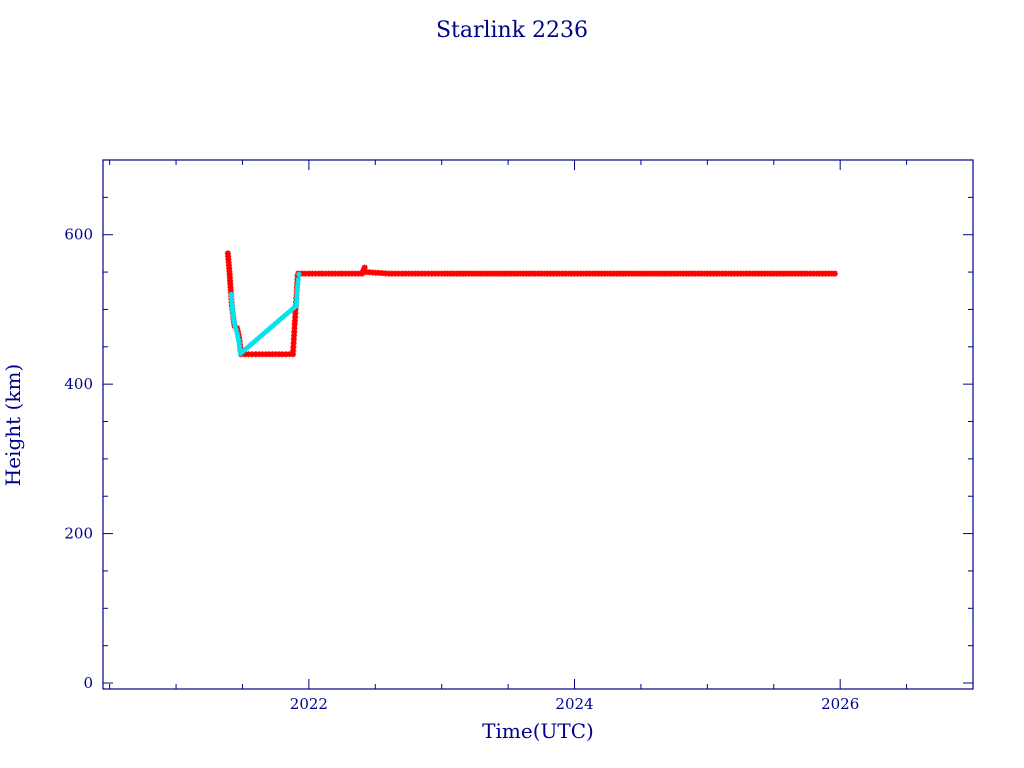 Image resolution: width=1024 pixels, height=768 pixels. What do you see at coordinates (13, 425) in the screenshot?
I see `y-axis-label: Height (km)` at bounding box center [13, 425].